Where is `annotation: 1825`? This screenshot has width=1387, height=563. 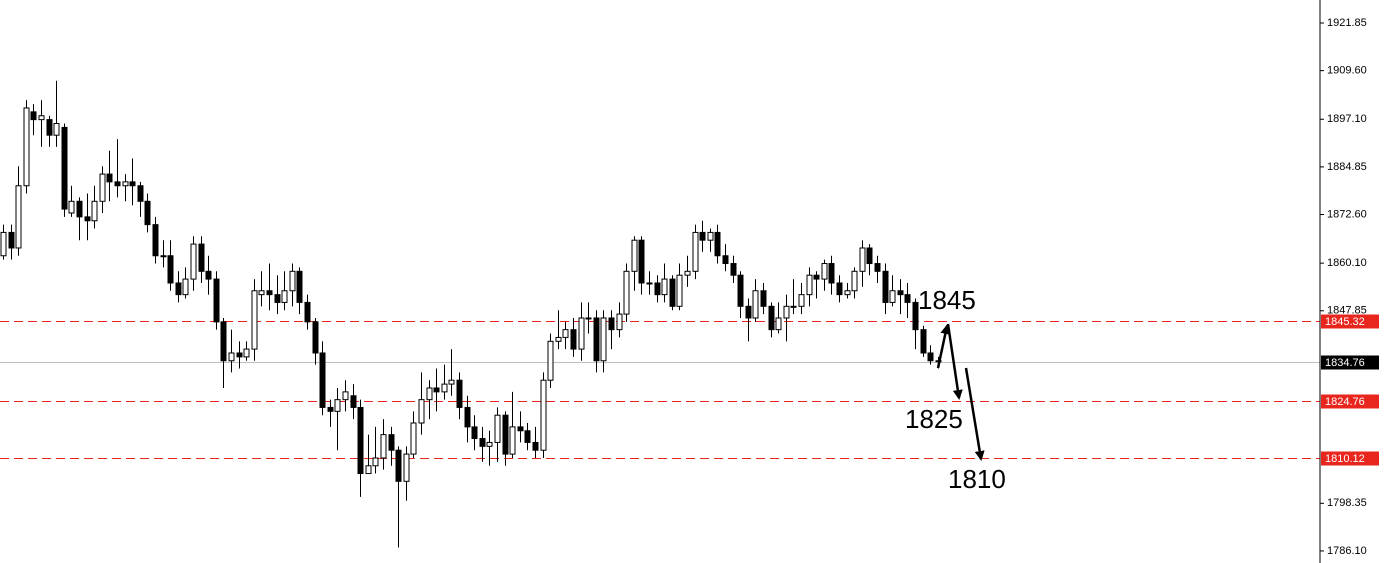 annotation: 1825 is located at coordinates (934, 419).